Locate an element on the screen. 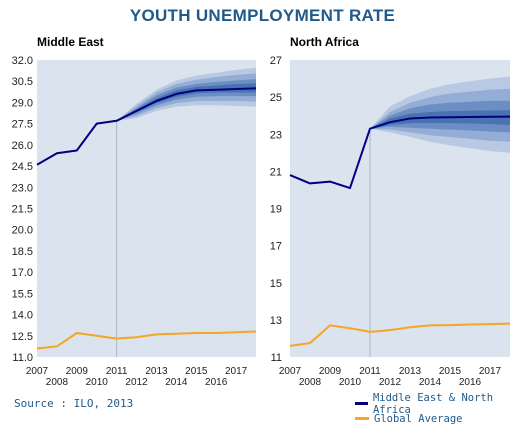  panel-2-y-tick-label: 19 is located at coordinates (276, 210).